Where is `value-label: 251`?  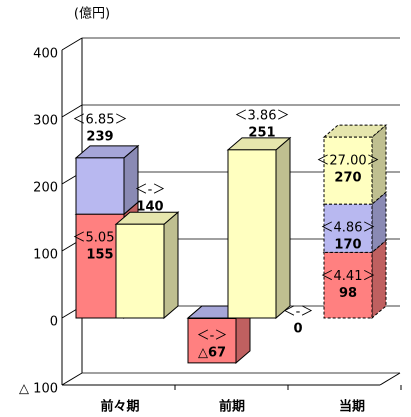
value-label: 251 is located at coordinates (261, 132).